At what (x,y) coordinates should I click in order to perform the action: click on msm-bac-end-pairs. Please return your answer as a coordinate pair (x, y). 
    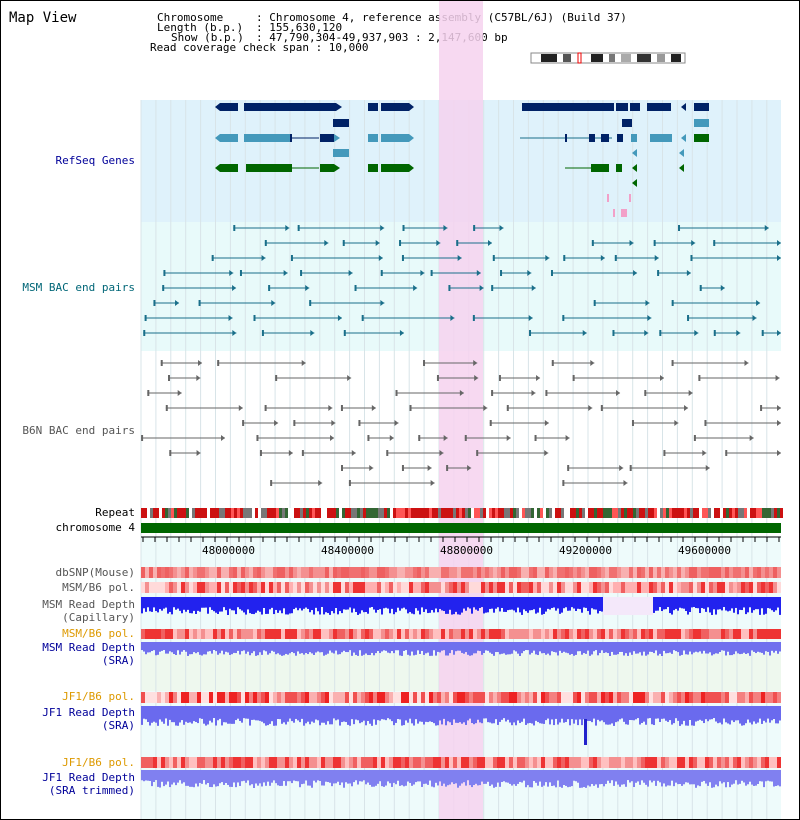
    Looking at the image, I should click on (462, 280).